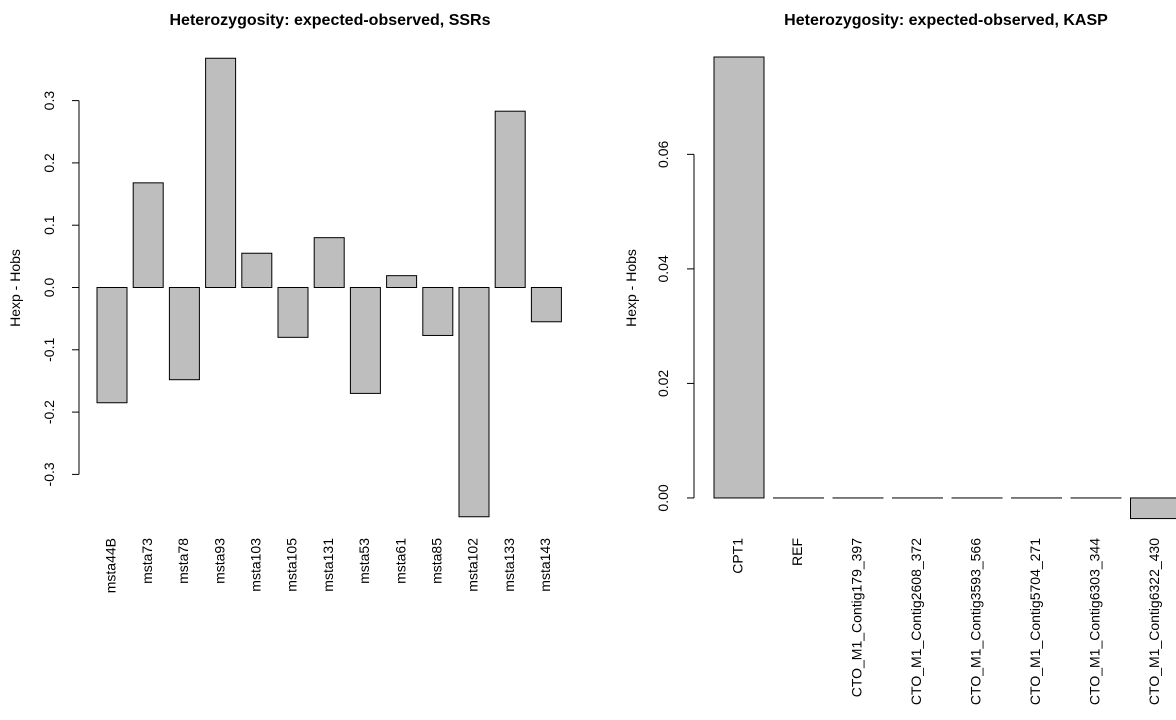  I want to click on category-label: msta53, so click(364, 561).